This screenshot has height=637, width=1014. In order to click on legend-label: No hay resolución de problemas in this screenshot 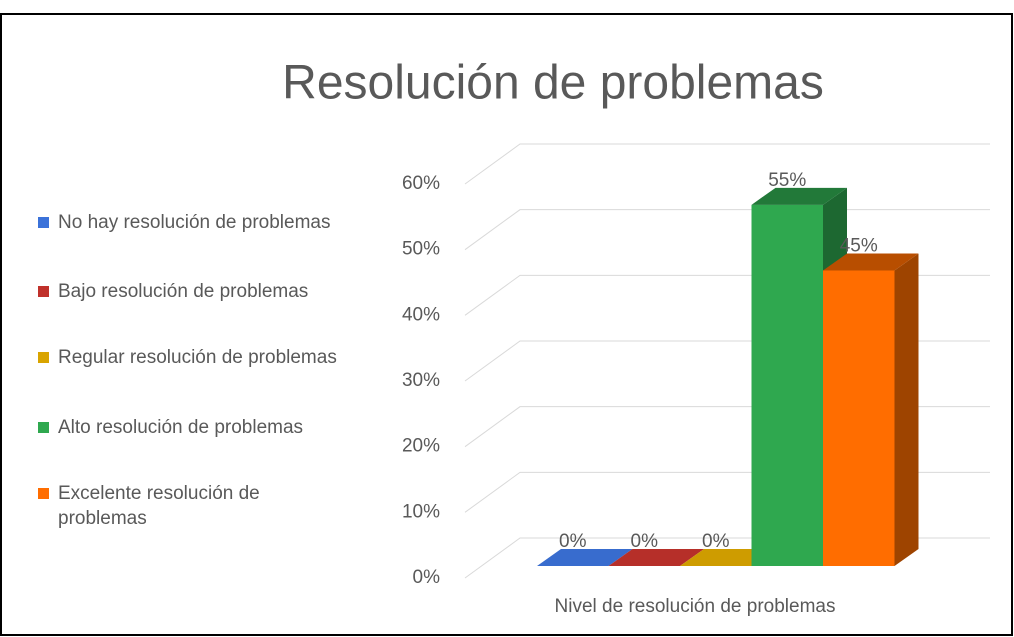, I will do `click(194, 222)`.